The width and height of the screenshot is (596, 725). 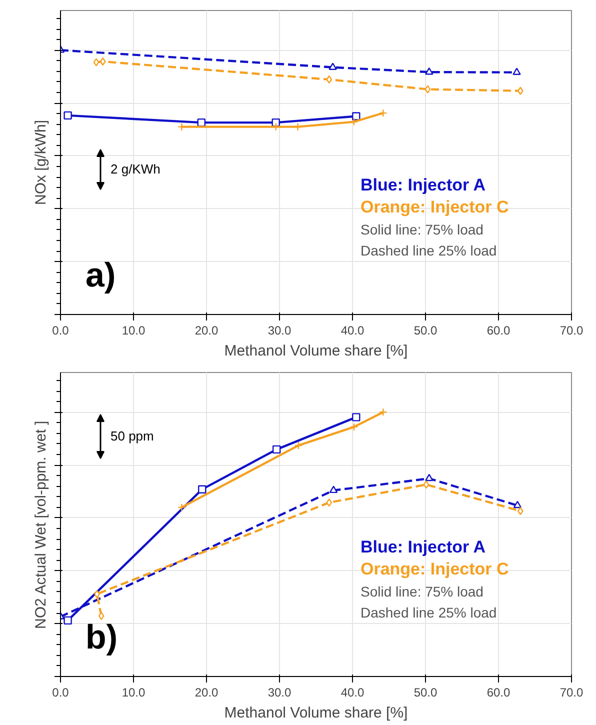 What do you see at coordinates (41, 163) in the screenshot?
I see `y-axis-title: NOx [g/kWh]` at bounding box center [41, 163].